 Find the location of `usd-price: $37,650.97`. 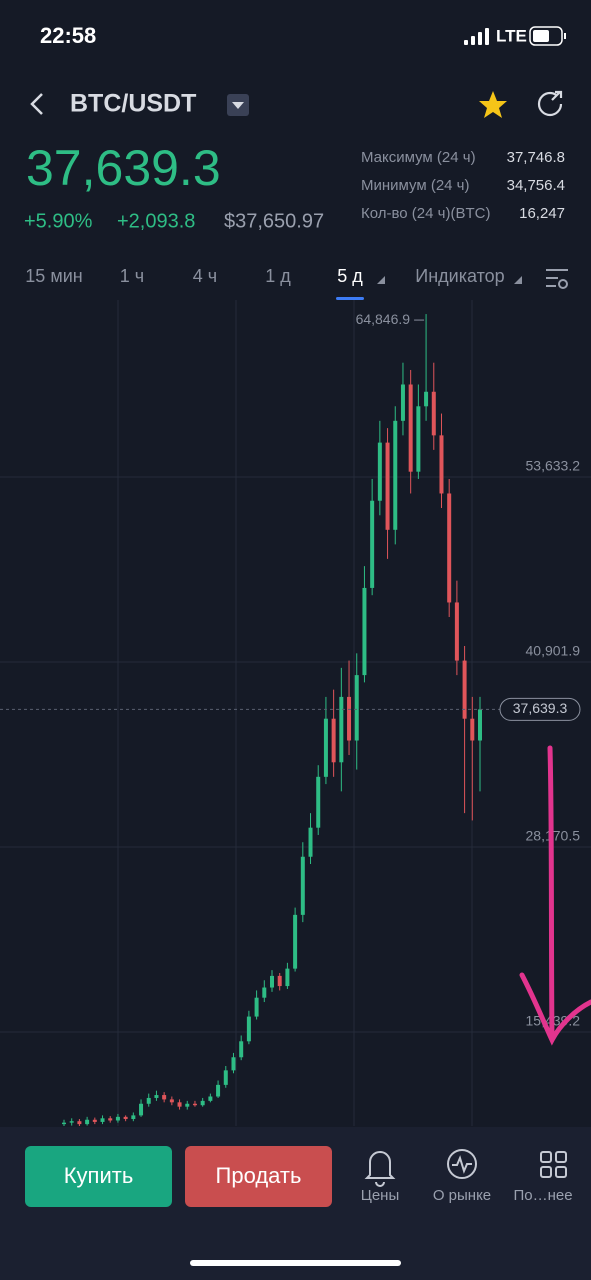

usd-price: $37,650.97 is located at coordinates (274, 221).